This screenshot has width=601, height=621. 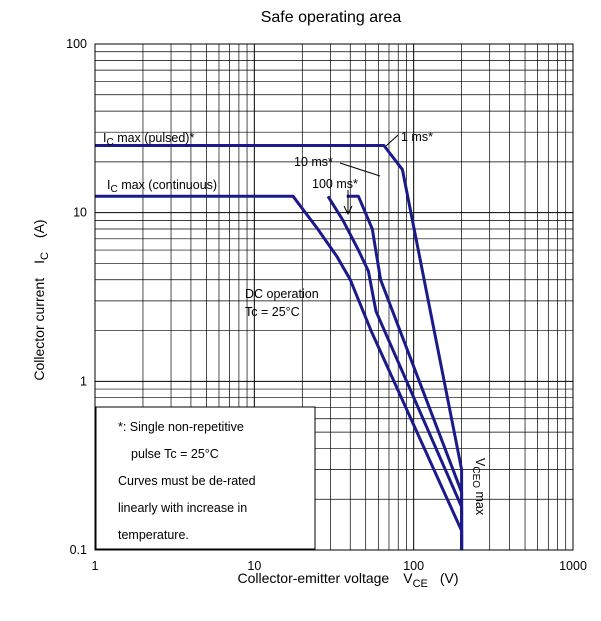 What do you see at coordinates (76, 44) in the screenshot?
I see `y-tick-label: 100` at bounding box center [76, 44].